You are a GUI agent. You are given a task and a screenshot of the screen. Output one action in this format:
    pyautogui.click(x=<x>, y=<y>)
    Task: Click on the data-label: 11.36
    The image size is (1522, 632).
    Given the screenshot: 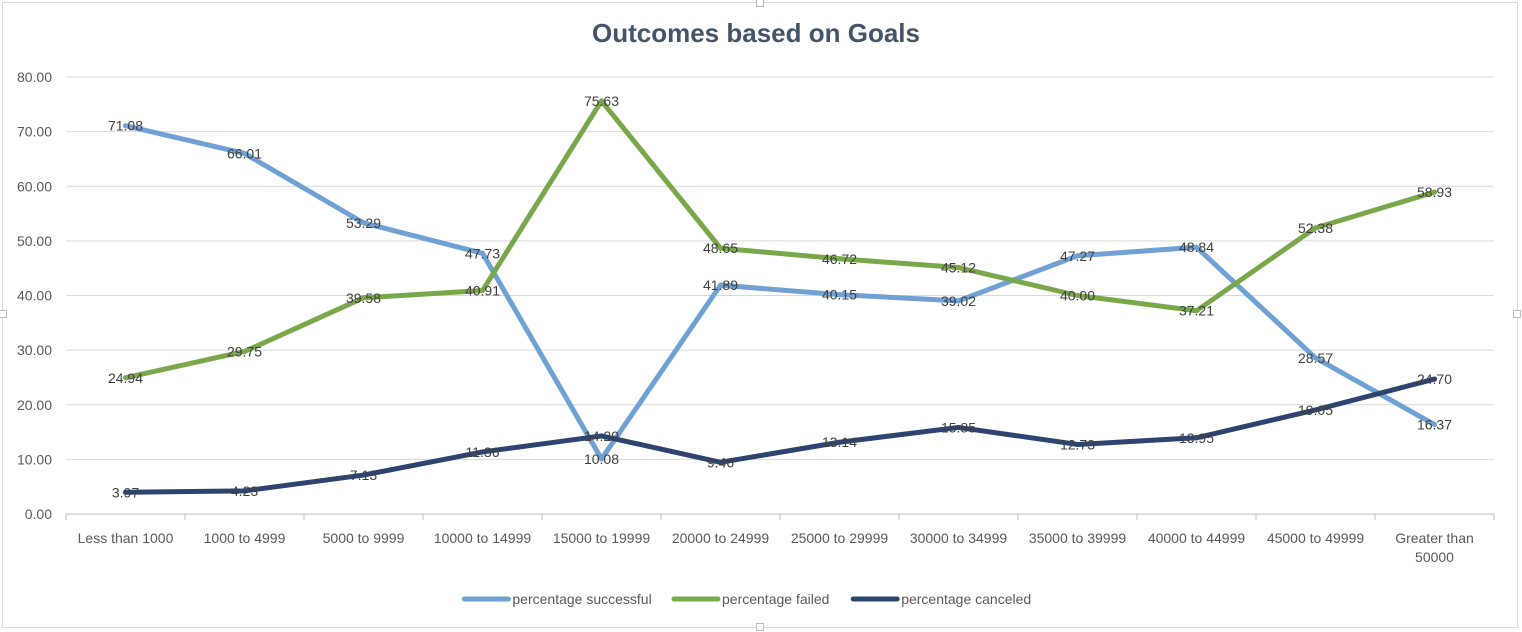 What is the action you would take?
    pyautogui.click(x=483, y=452)
    